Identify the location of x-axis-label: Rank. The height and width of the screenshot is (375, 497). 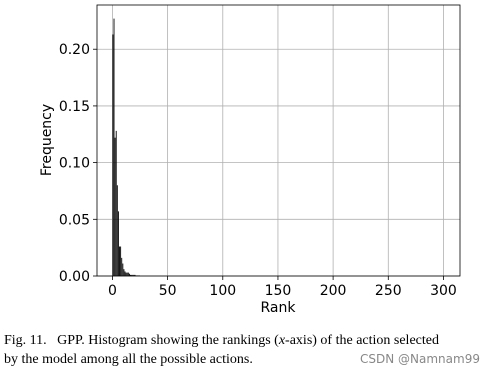
(279, 308).